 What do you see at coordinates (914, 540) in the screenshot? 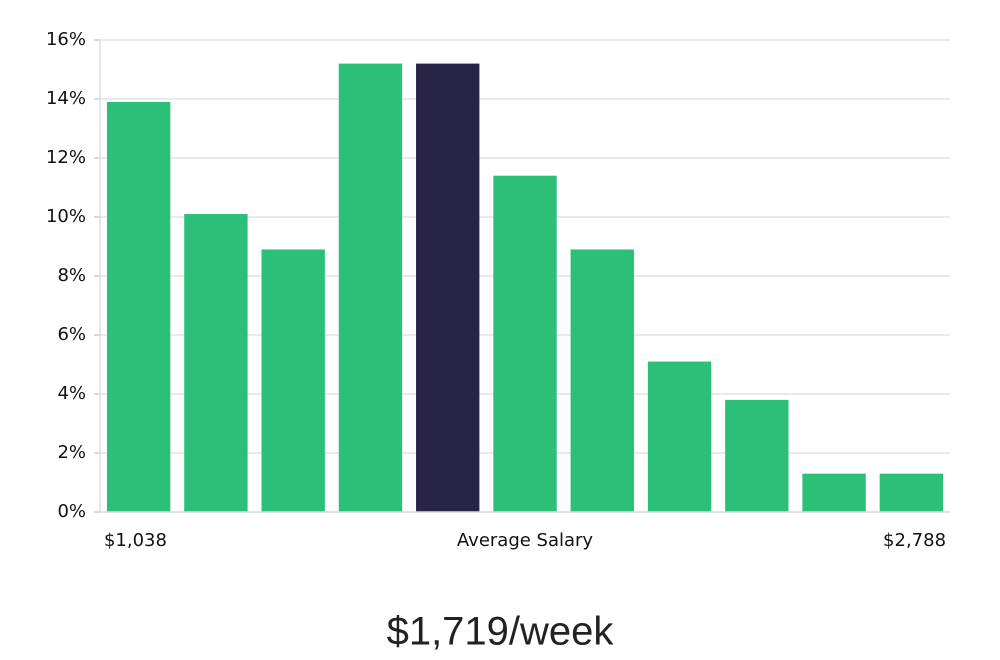
I see `x-tick-label: $2,788` at bounding box center [914, 540].